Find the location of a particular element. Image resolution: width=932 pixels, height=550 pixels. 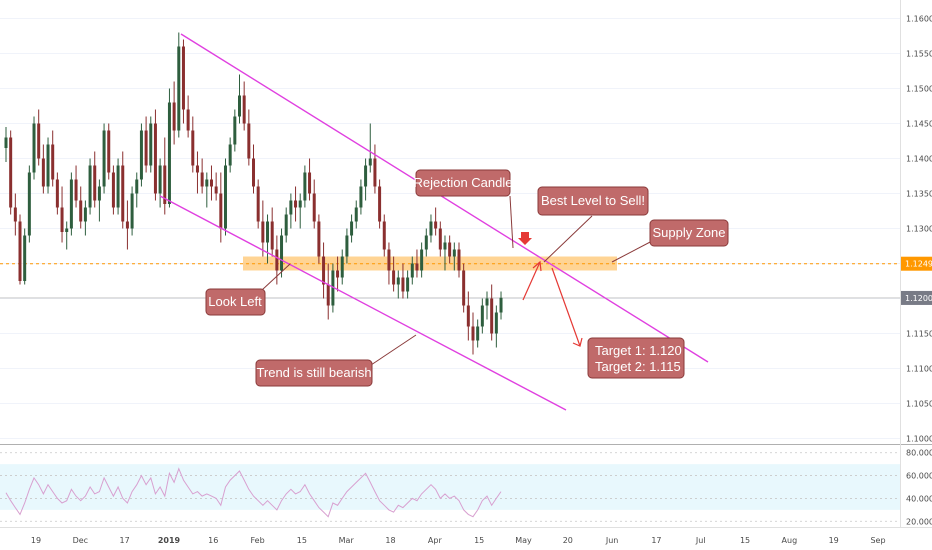

time-tick-label: Aug is located at coordinates (790, 540).